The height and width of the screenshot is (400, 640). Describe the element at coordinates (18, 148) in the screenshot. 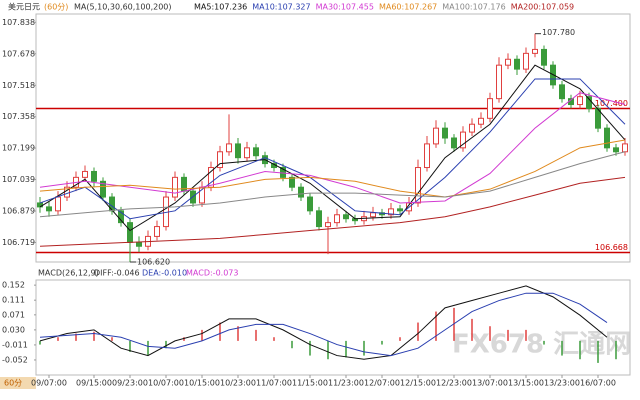

I see `y-tick-label: 107.199` at that location.